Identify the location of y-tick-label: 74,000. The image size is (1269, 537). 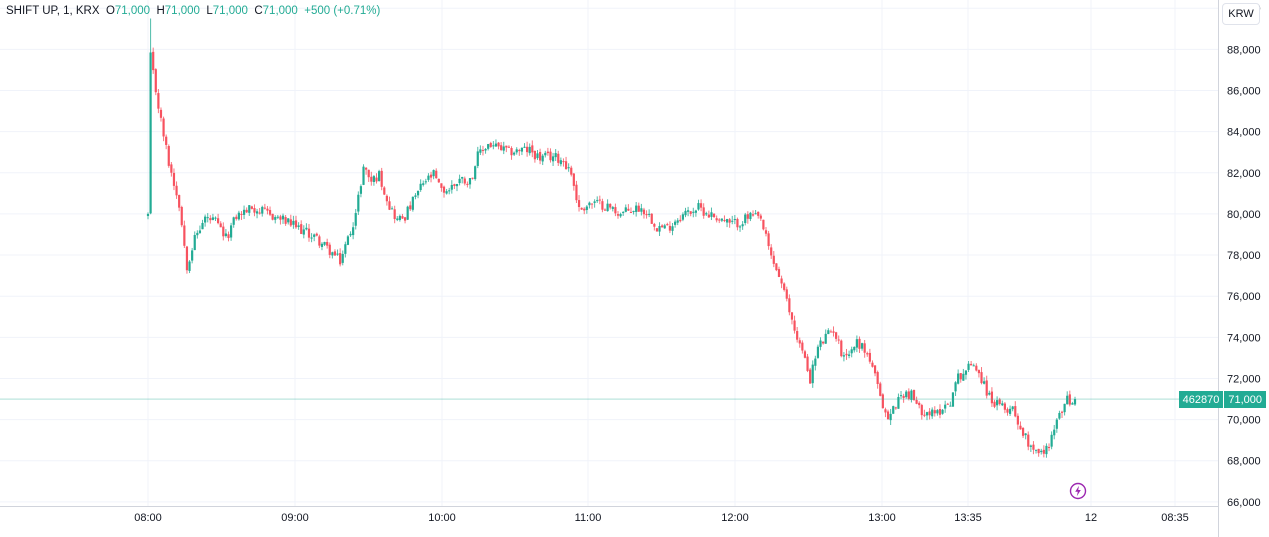
(1244, 338).